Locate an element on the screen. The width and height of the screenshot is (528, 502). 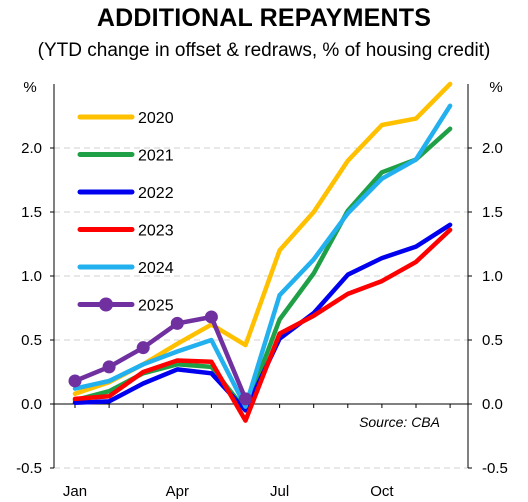
legend-marker-2025 is located at coordinates (106, 304).